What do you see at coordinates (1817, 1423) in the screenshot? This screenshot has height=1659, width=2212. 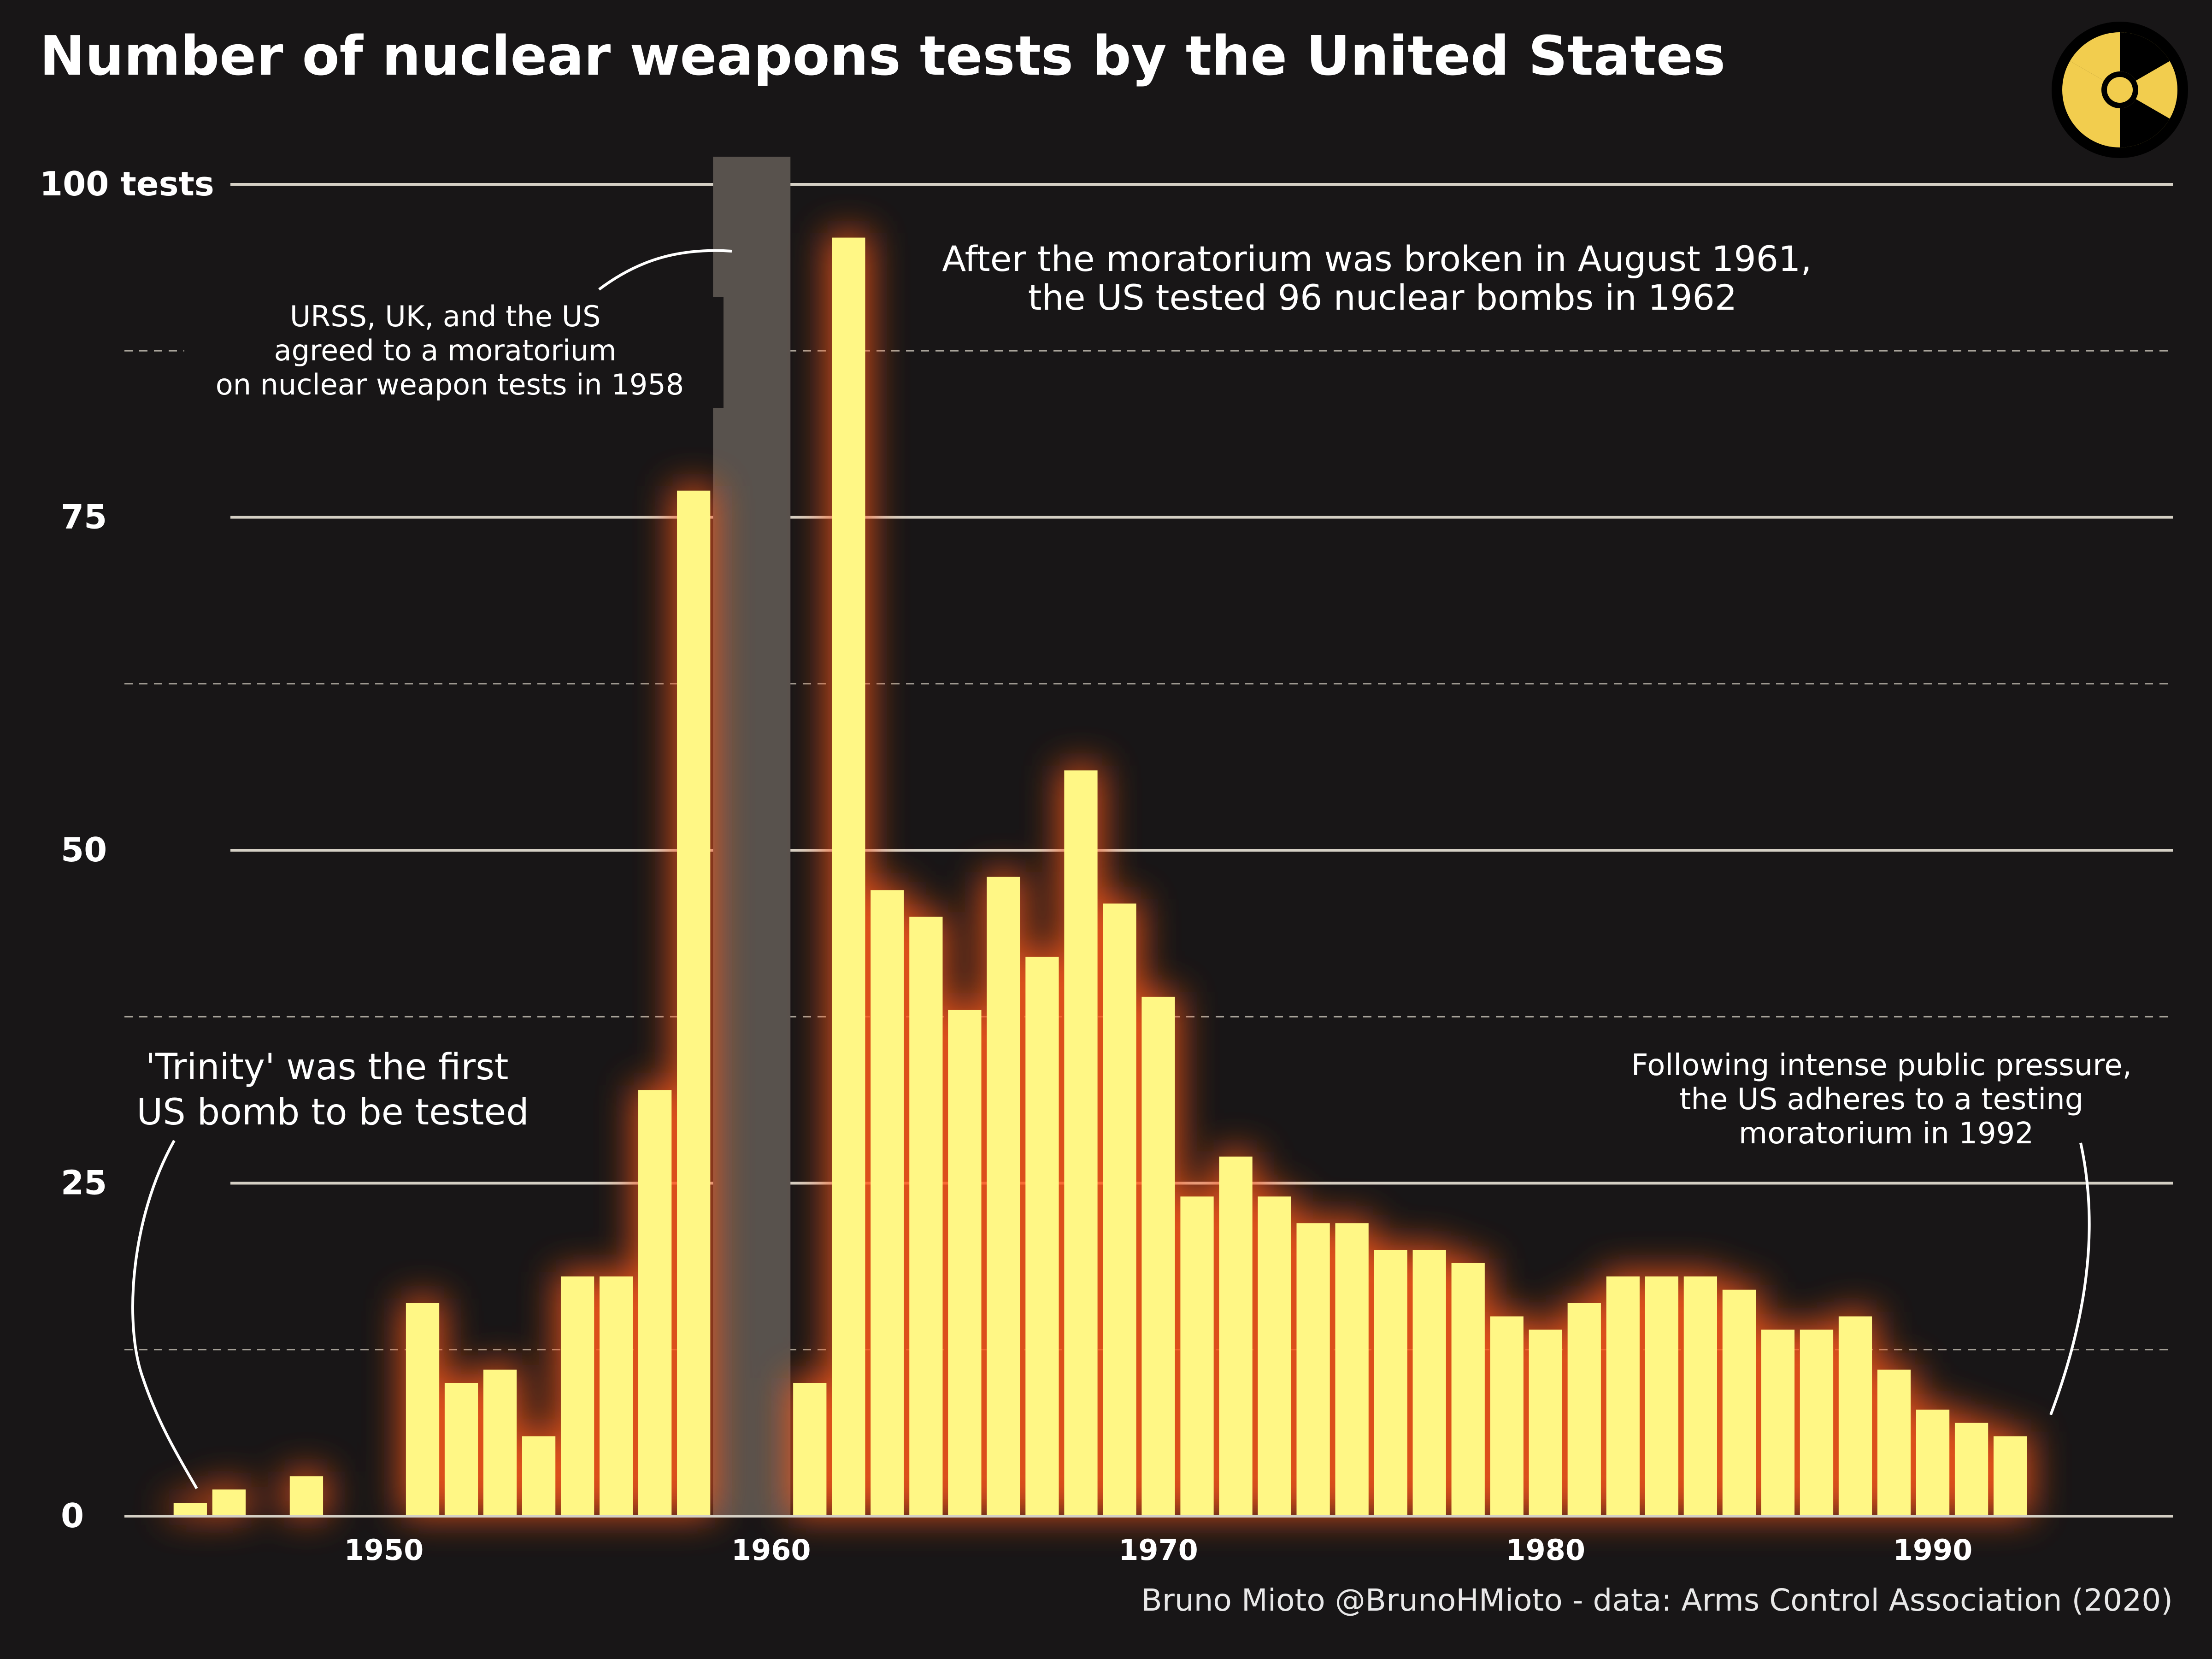 I see `bar-1987` at bounding box center [1817, 1423].